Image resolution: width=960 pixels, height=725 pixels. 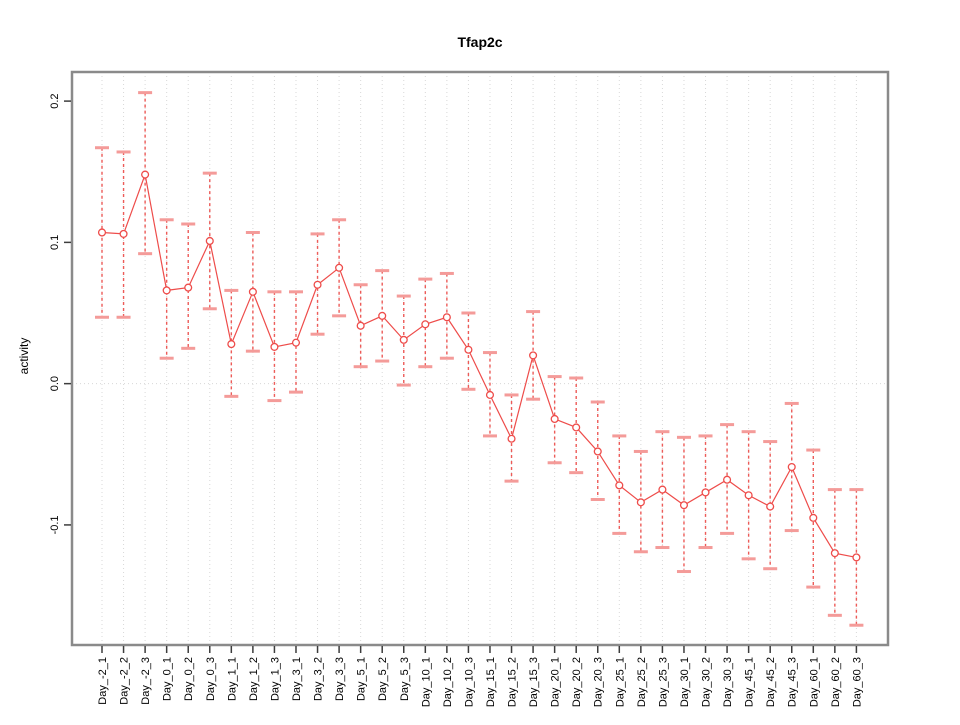 What do you see at coordinates (793, 682) in the screenshot?
I see `x-tick-label: Day_45_3` at bounding box center [793, 682].